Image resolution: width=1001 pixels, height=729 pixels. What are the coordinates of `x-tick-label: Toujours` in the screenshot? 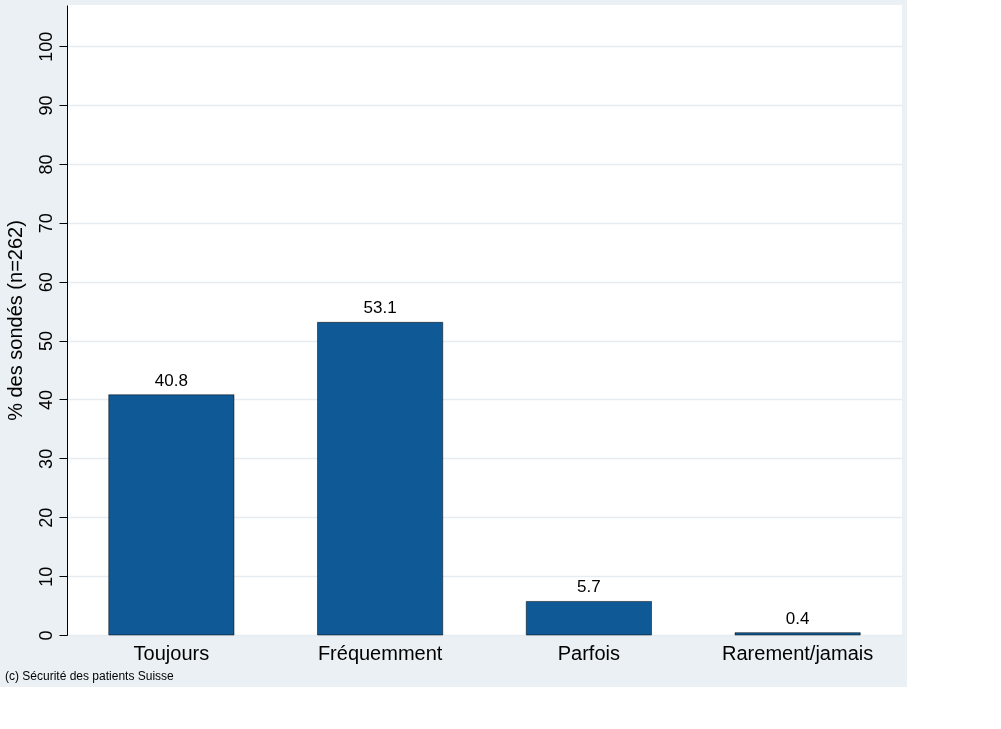 It's located at (171, 652).